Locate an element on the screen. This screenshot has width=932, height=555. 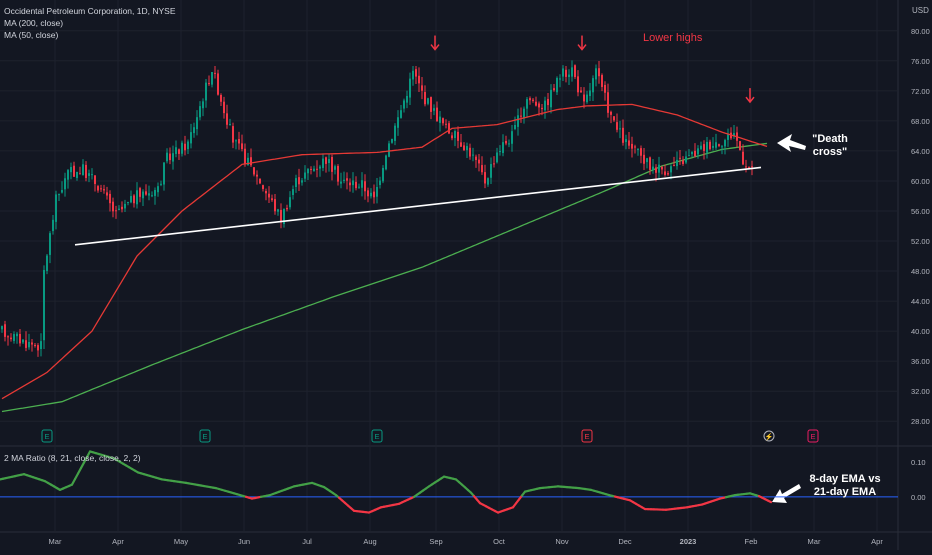
price-tick-label: 52.00 is located at coordinates (920, 241).